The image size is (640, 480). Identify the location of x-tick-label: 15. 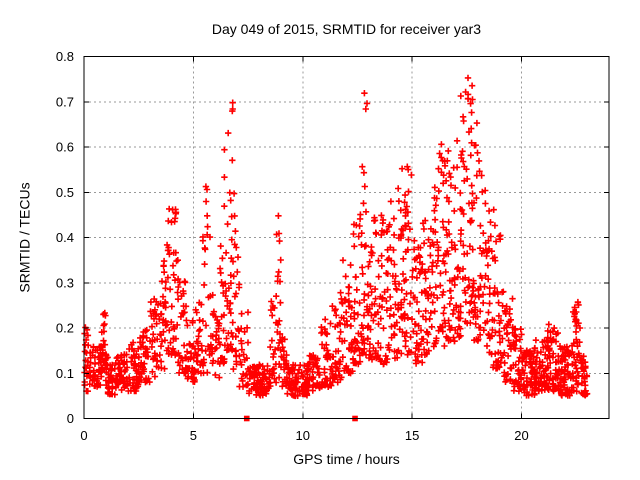
(412, 435).